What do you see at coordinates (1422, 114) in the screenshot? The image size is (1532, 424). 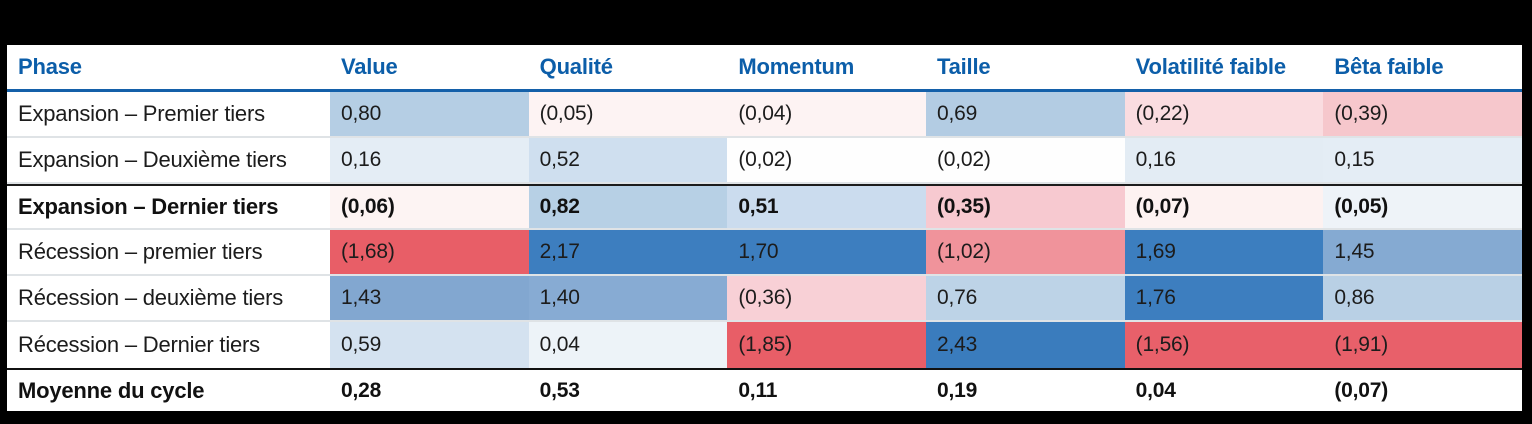 I see `heatmap-cell: (0,39)` at bounding box center [1422, 114].